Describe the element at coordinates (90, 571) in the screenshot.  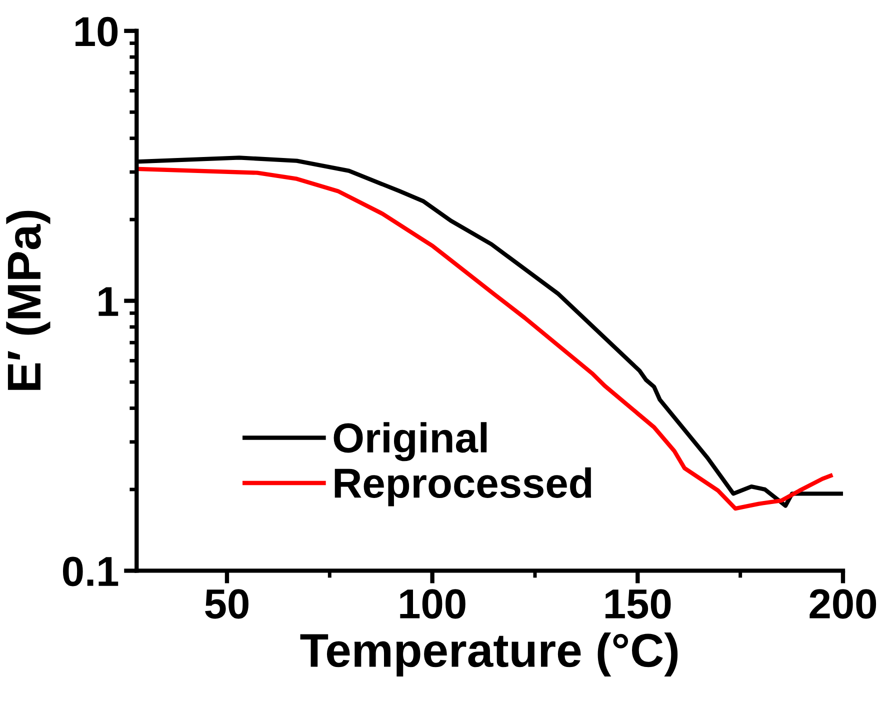
I see `y-tick-label: 0.1` at that location.